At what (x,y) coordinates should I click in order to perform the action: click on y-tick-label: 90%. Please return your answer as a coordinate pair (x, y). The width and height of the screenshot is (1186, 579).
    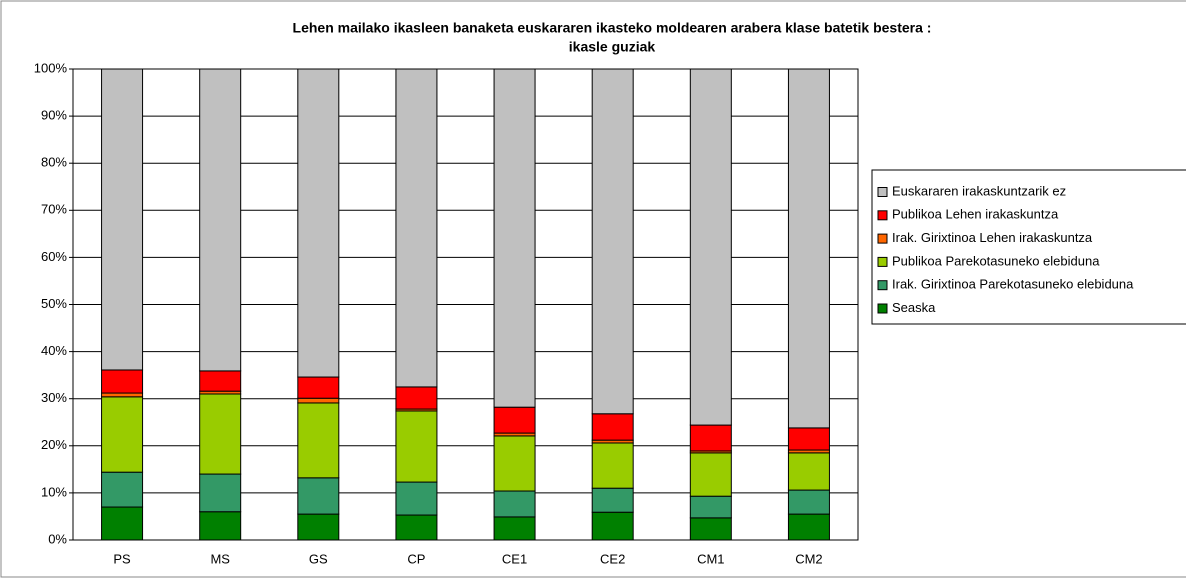
    Looking at the image, I should click on (54, 115).